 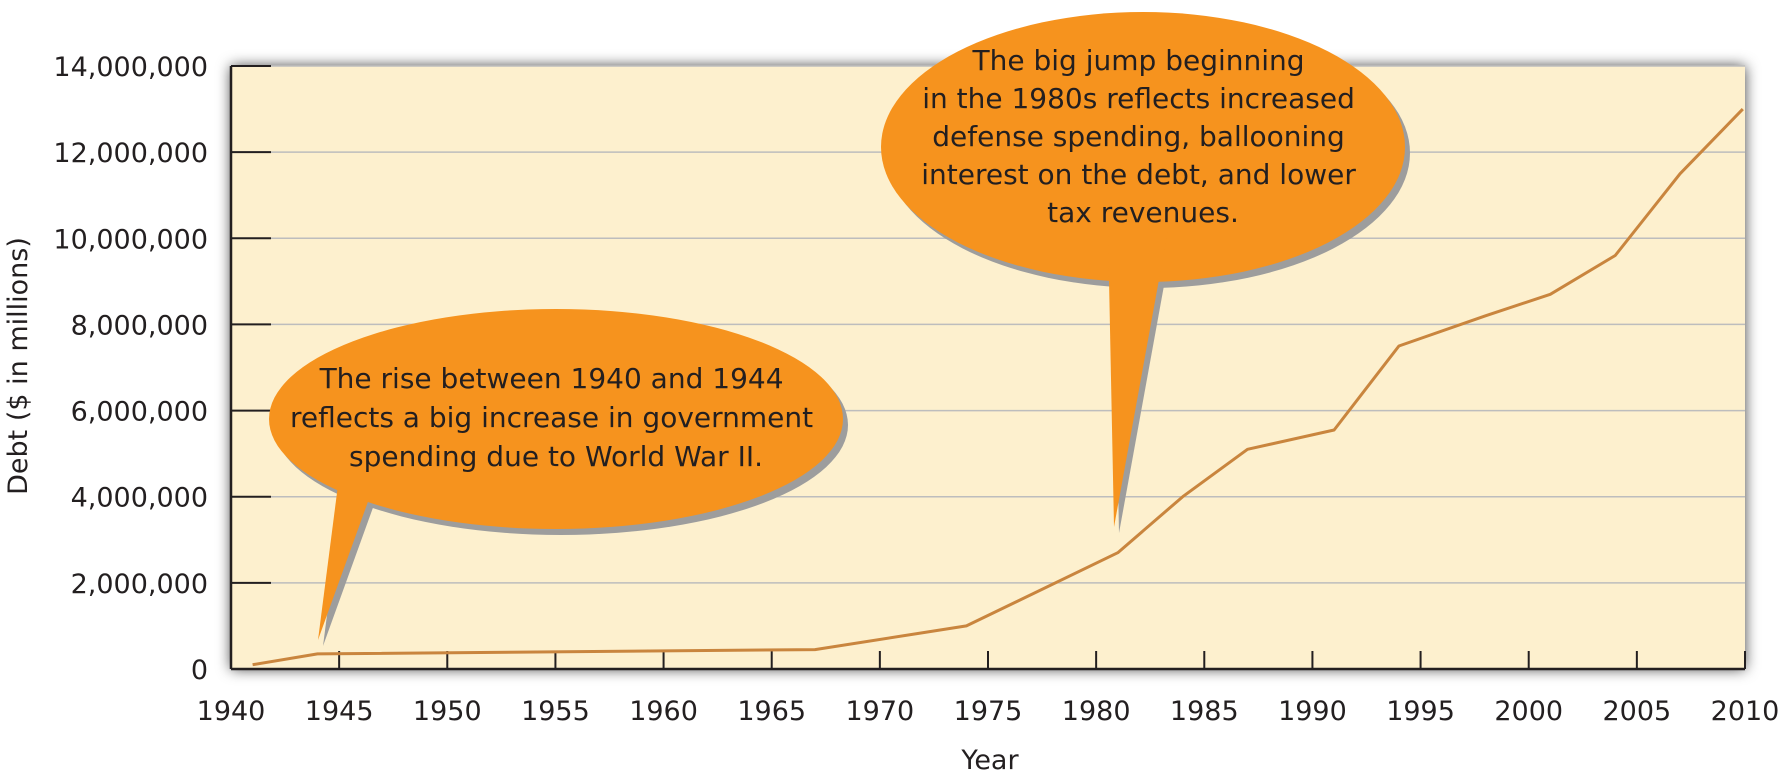 I want to click on x-tick-label: 2010, so click(x=1745, y=711).